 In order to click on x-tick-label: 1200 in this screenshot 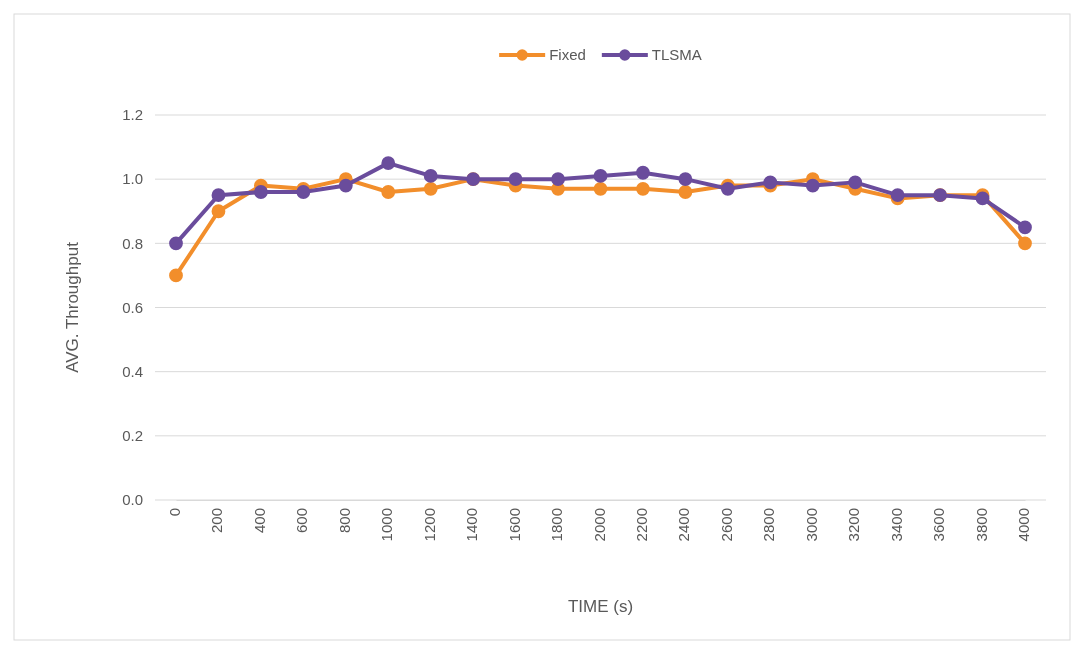, I will do `click(429, 525)`.